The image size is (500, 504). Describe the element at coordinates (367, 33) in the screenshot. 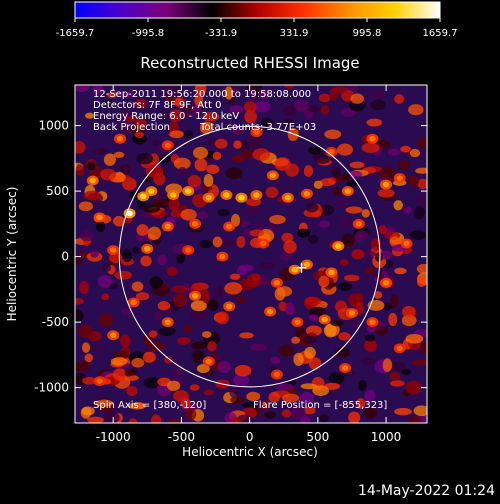

I see `colorbar-tick-label: 995.8` at that location.